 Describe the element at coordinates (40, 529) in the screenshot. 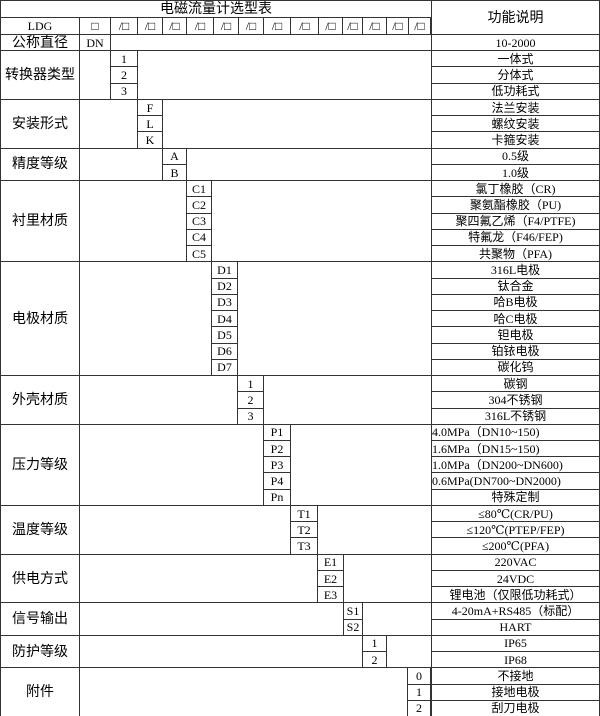

I see `row-label: 温度等级` at that location.